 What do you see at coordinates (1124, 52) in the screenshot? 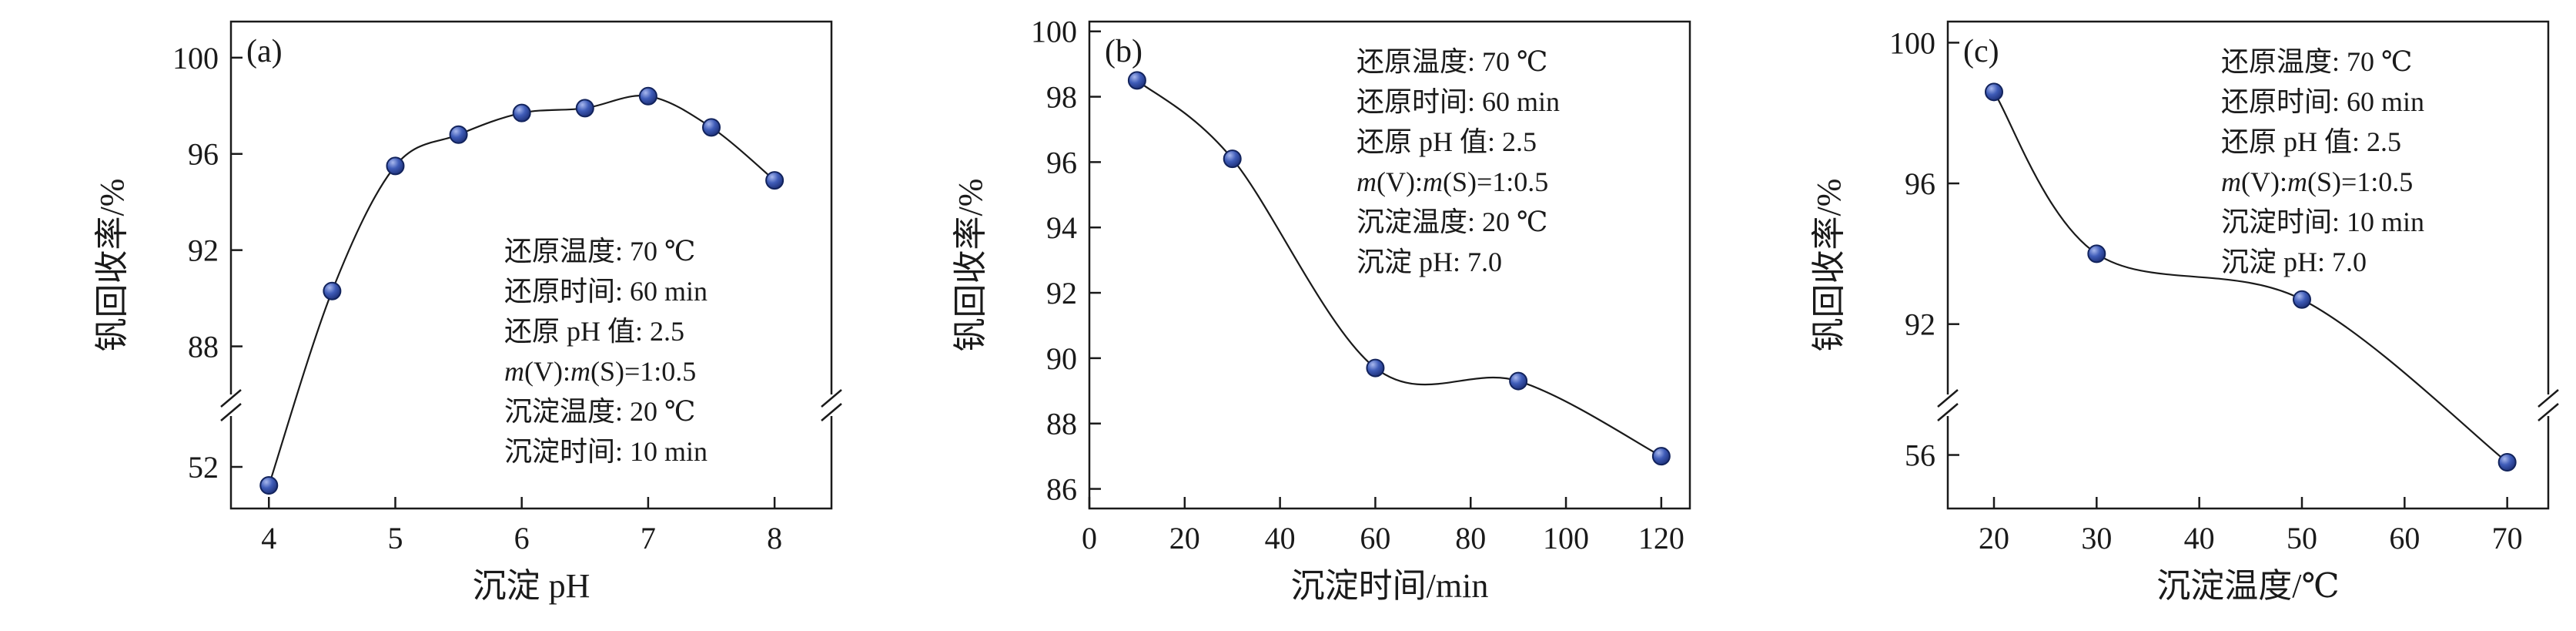
I see `panel-label: (b)` at bounding box center [1124, 52].